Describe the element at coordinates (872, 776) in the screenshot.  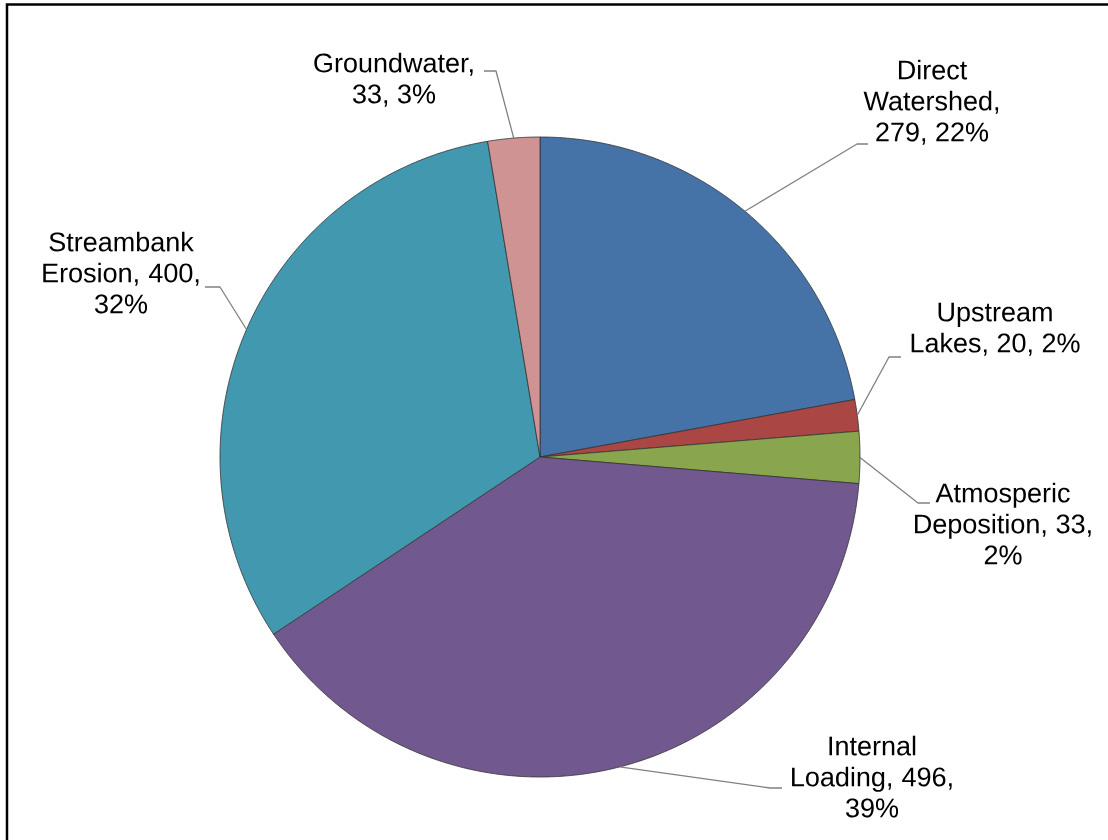
I see `data-label: Internal Loading, 496, 39%` at that location.